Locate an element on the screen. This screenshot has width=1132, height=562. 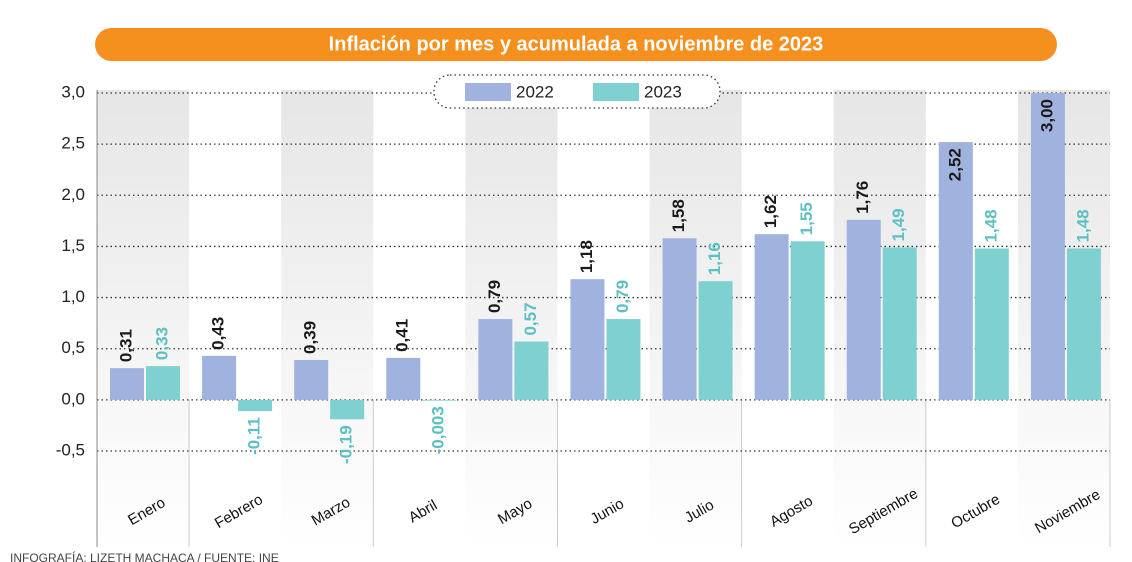
title-banner is located at coordinates (576, 44).